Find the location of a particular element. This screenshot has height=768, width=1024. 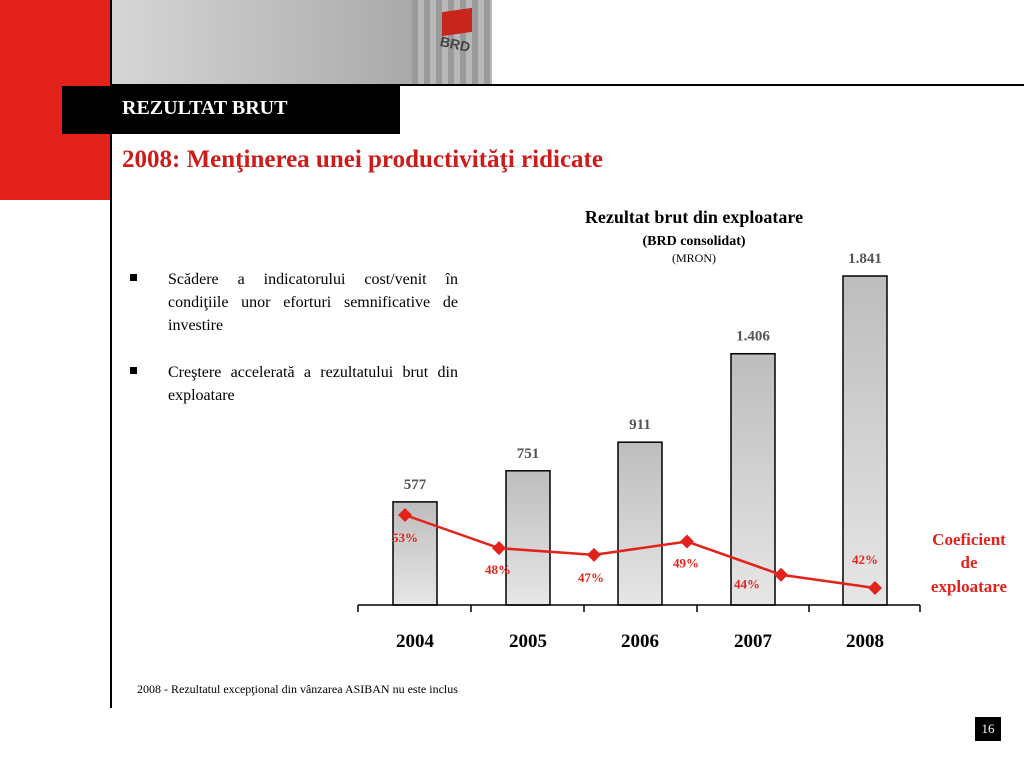

legend-line-2: de is located at coordinates (969, 562).